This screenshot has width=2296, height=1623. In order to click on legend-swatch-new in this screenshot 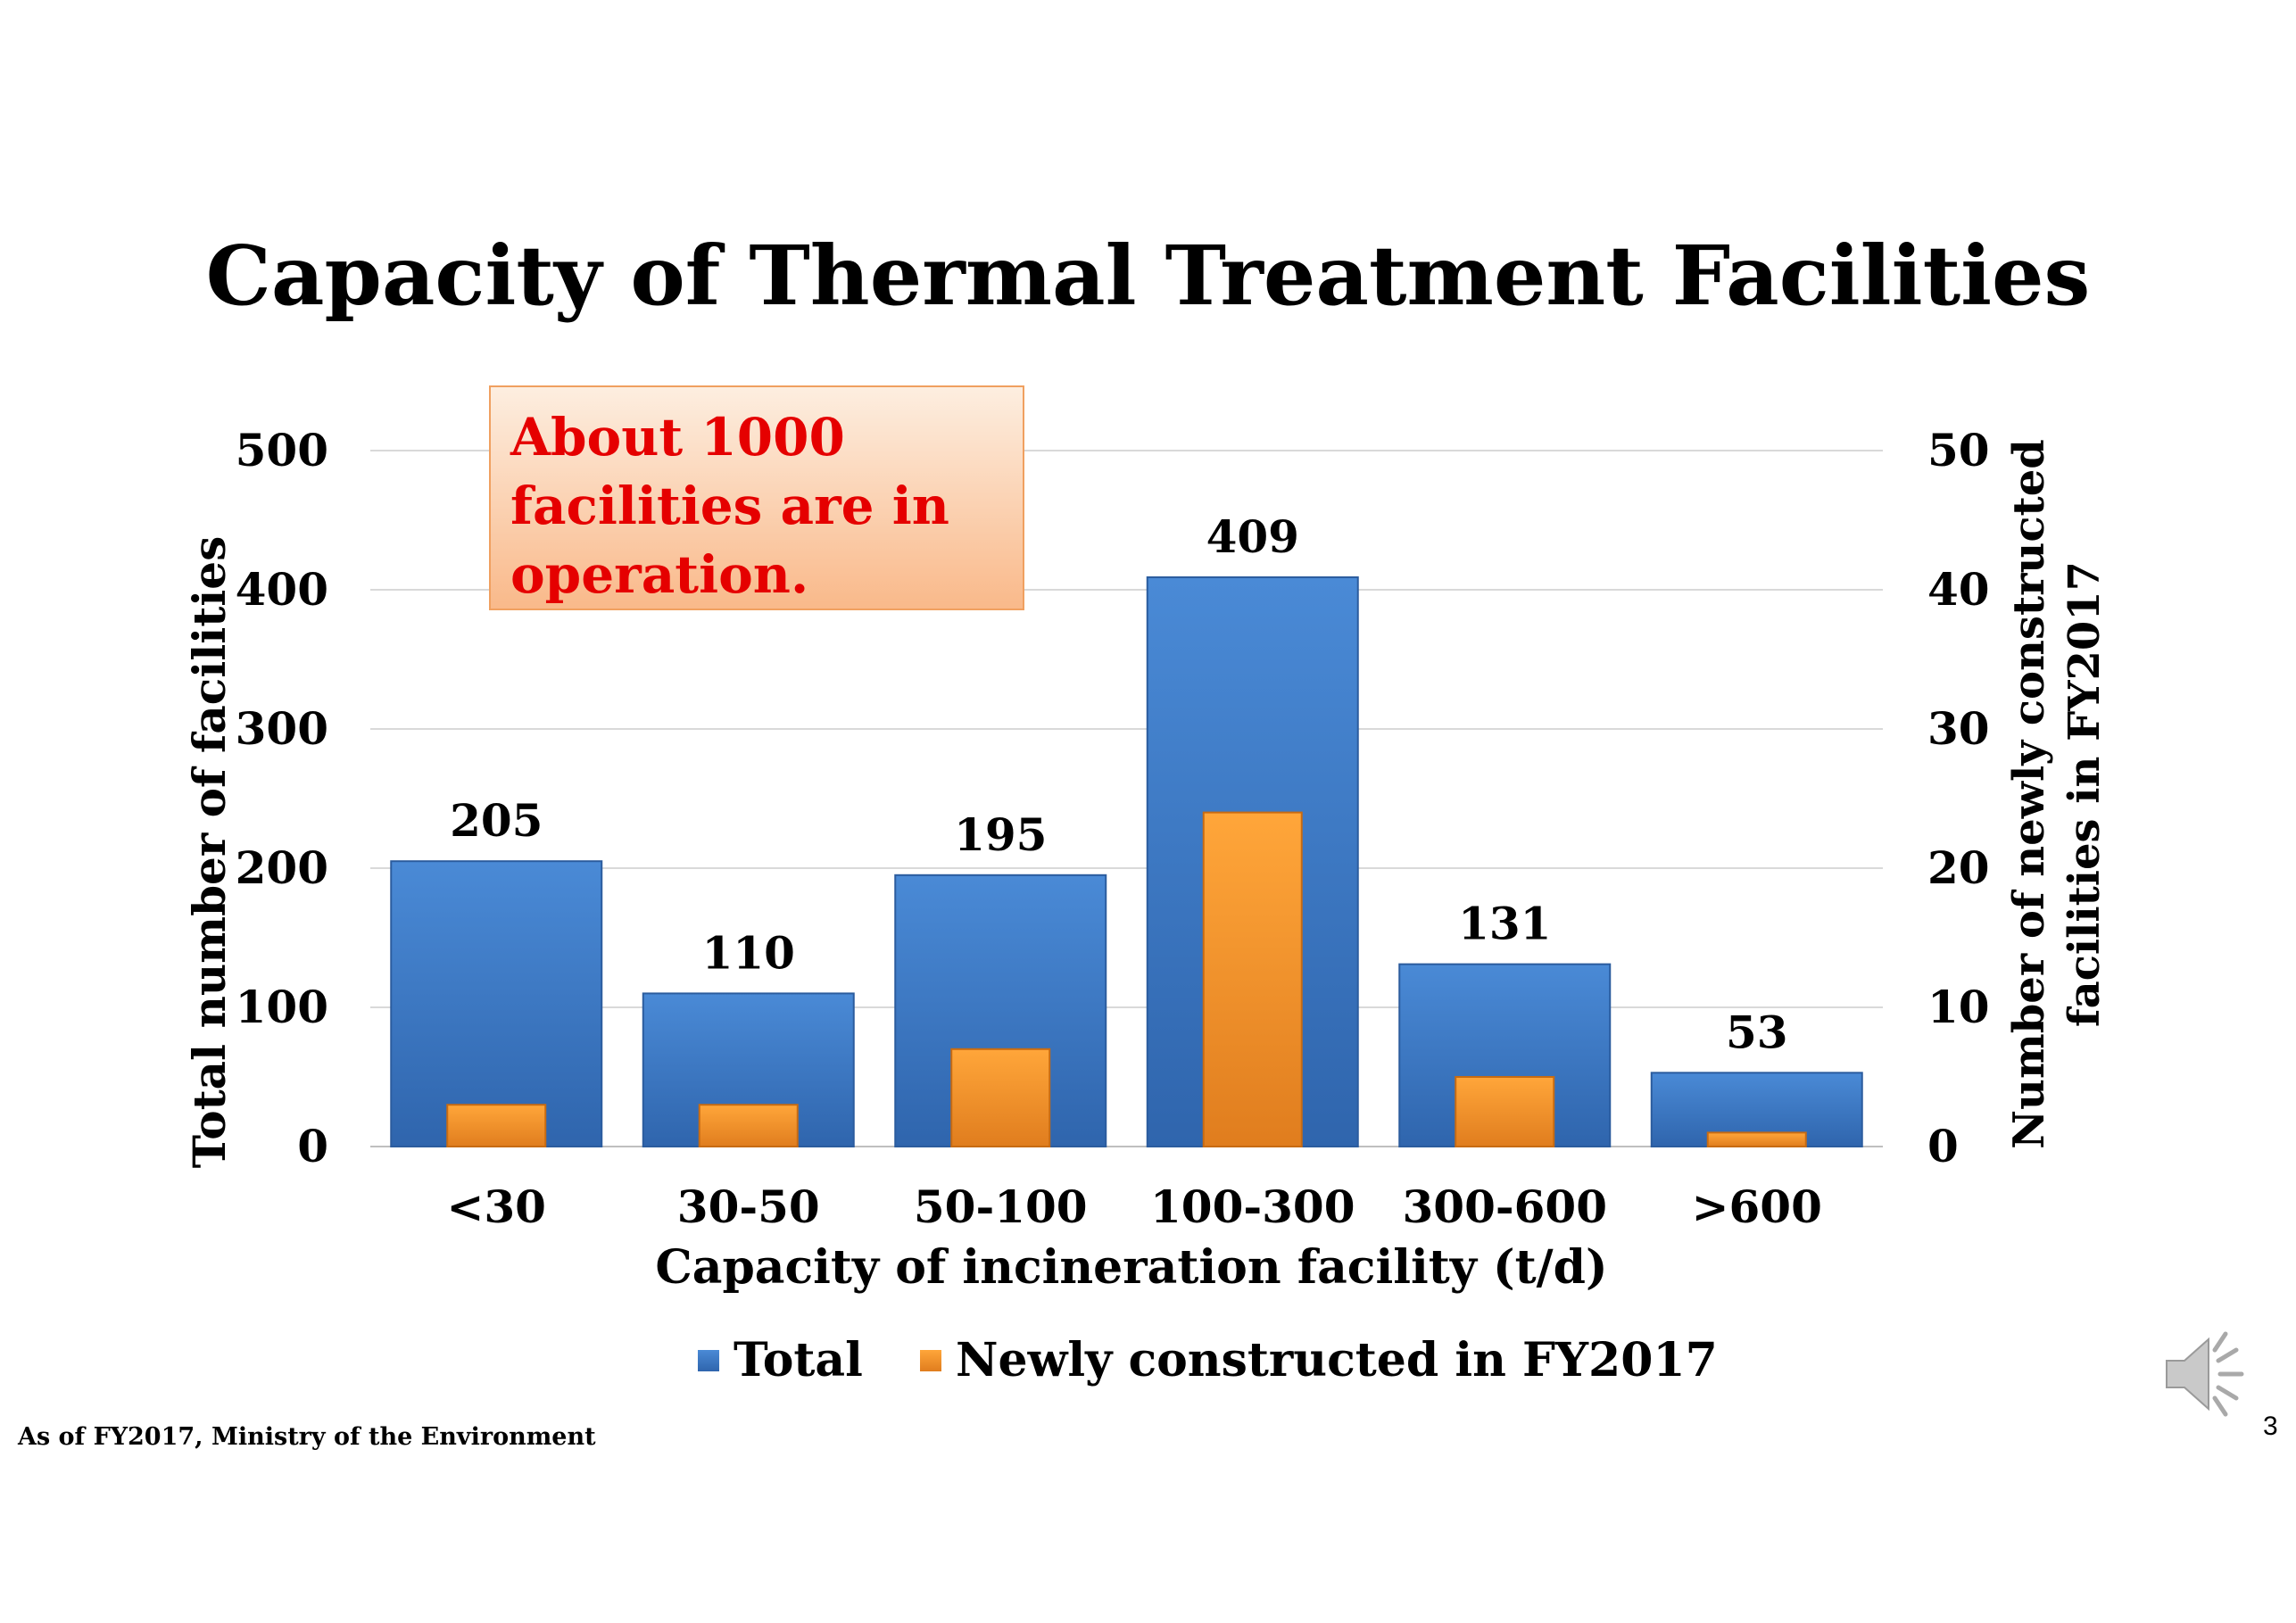, I will do `click(931, 1360)`.